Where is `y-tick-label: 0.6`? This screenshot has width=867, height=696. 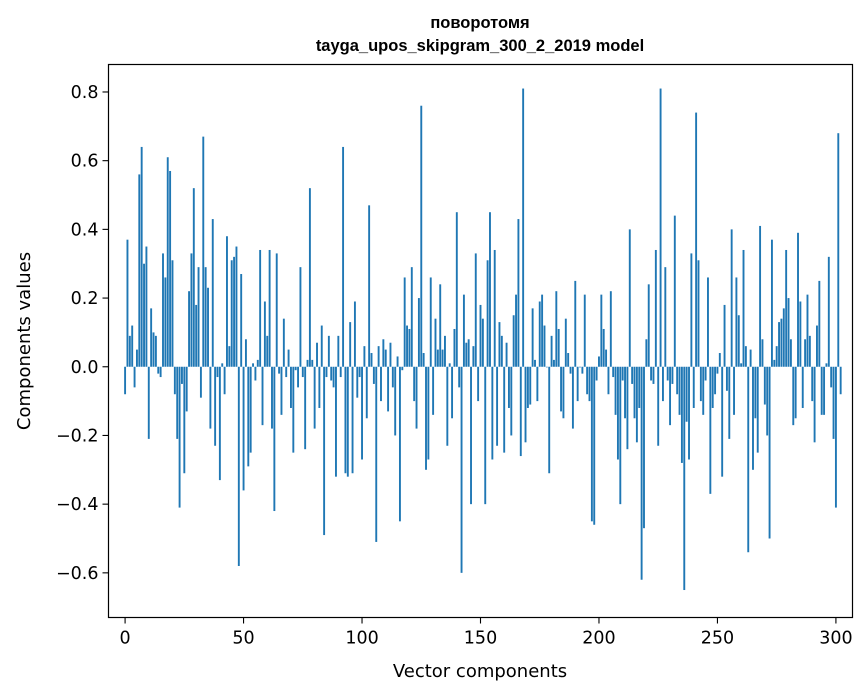 y-tick-label: 0.6 is located at coordinates (85, 162).